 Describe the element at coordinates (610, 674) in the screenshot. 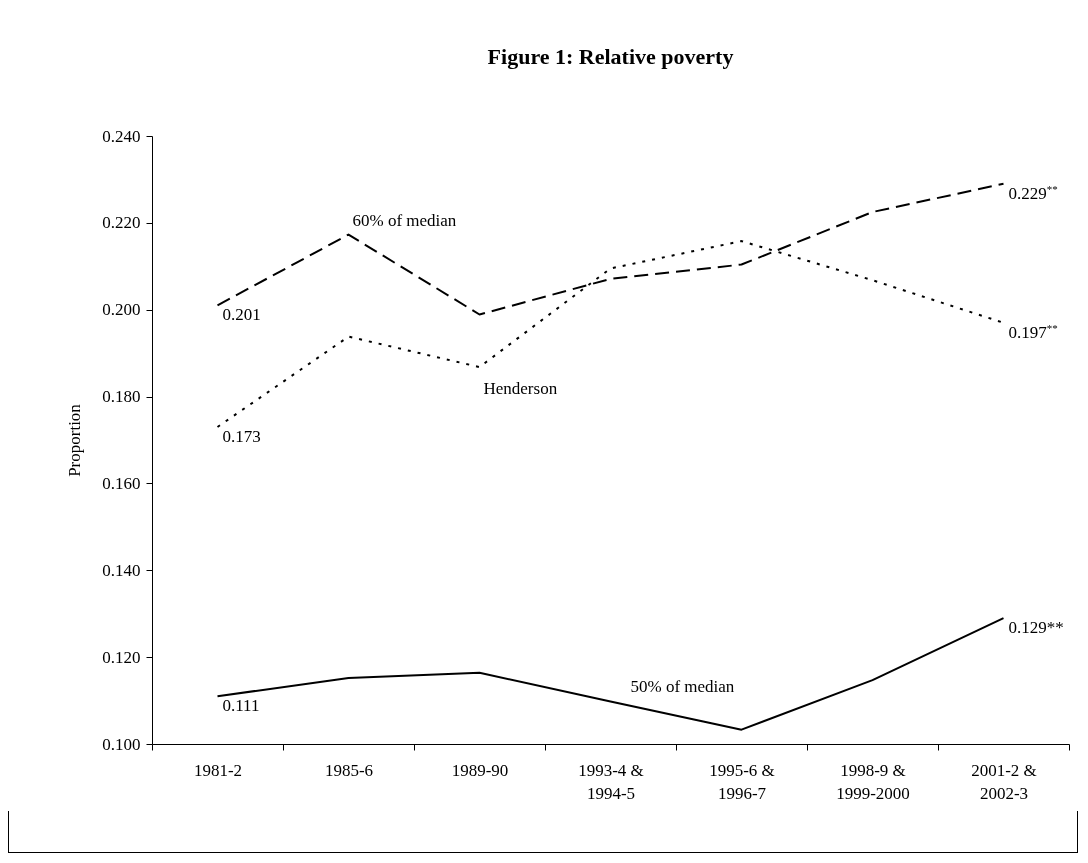

I see `line-series` at that location.